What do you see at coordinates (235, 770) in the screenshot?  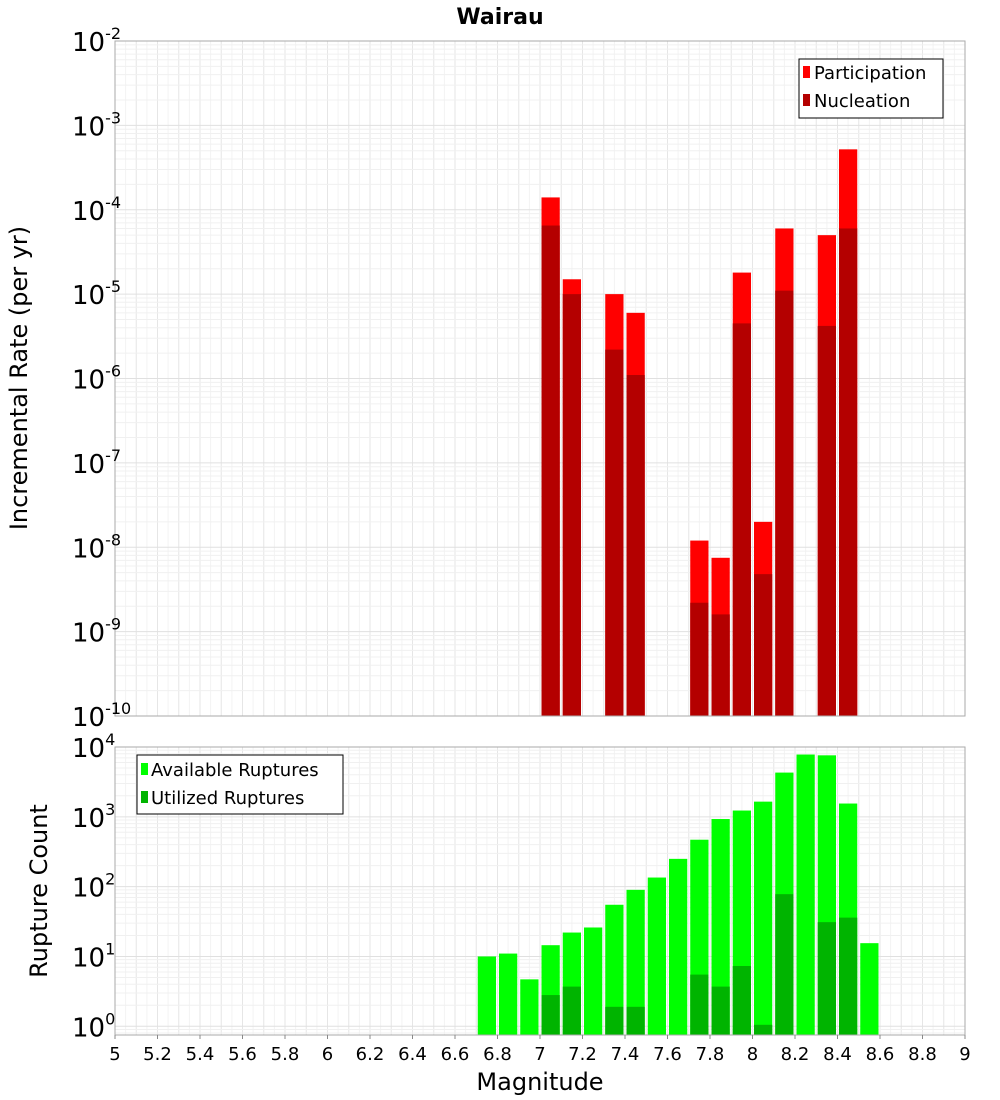 I see `legend-label-available: Available Ruptures` at bounding box center [235, 770].